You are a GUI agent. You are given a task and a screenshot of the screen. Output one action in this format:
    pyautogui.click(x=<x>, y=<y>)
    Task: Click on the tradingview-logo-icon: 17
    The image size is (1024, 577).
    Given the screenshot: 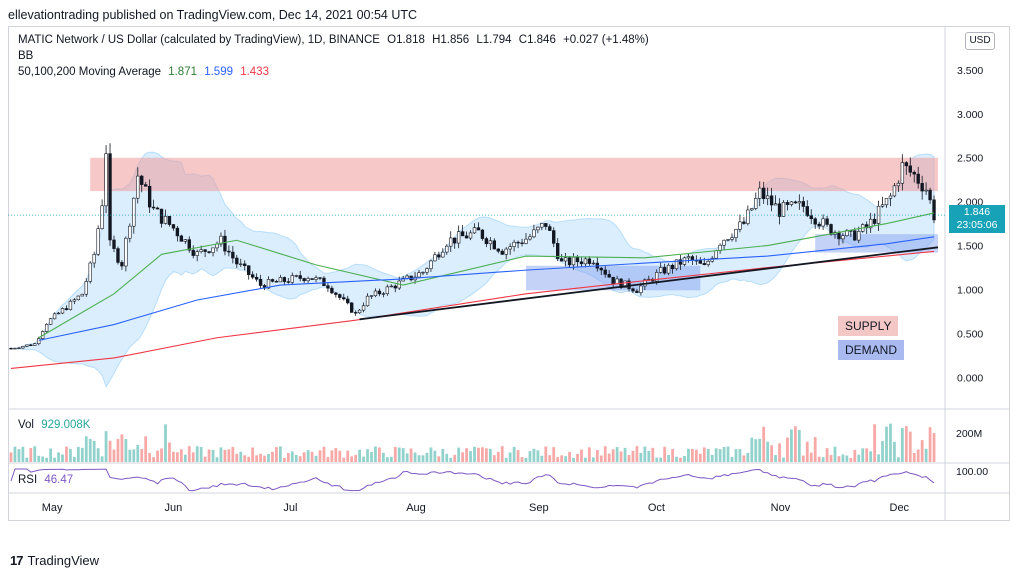 What is the action you would take?
    pyautogui.click(x=17, y=560)
    